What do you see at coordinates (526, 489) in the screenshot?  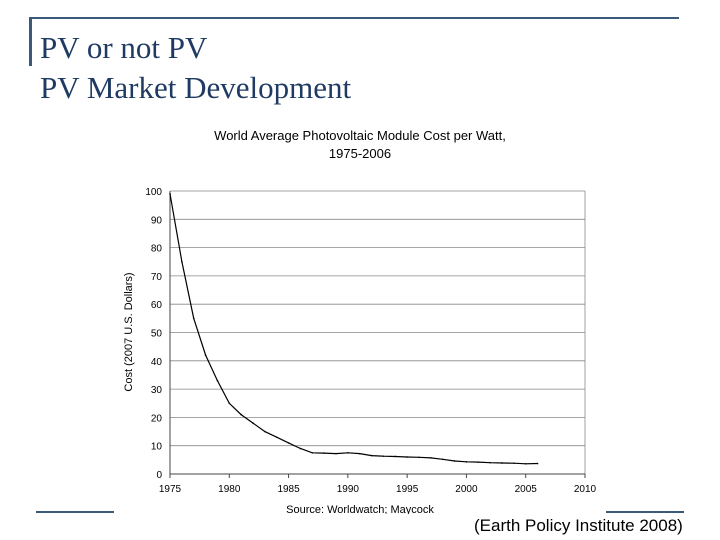 I see `x-tick-label: 2005` at bounding box center [526, 489].